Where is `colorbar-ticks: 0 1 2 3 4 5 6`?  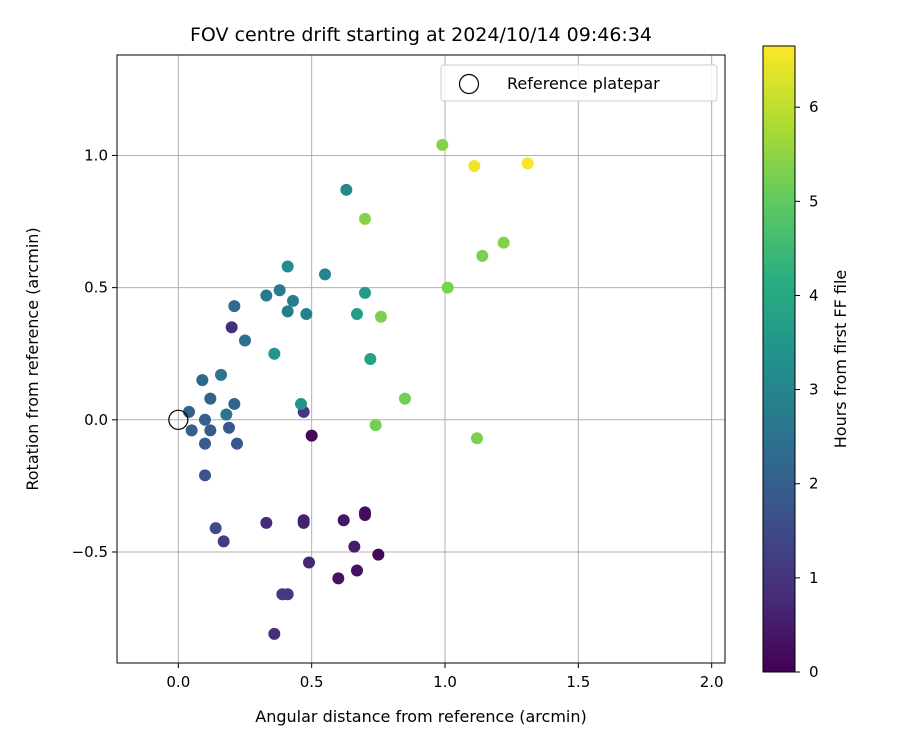 colorbar-ticks: 0 1 2 3 4 5 6 is located at coordinates (807, 389).